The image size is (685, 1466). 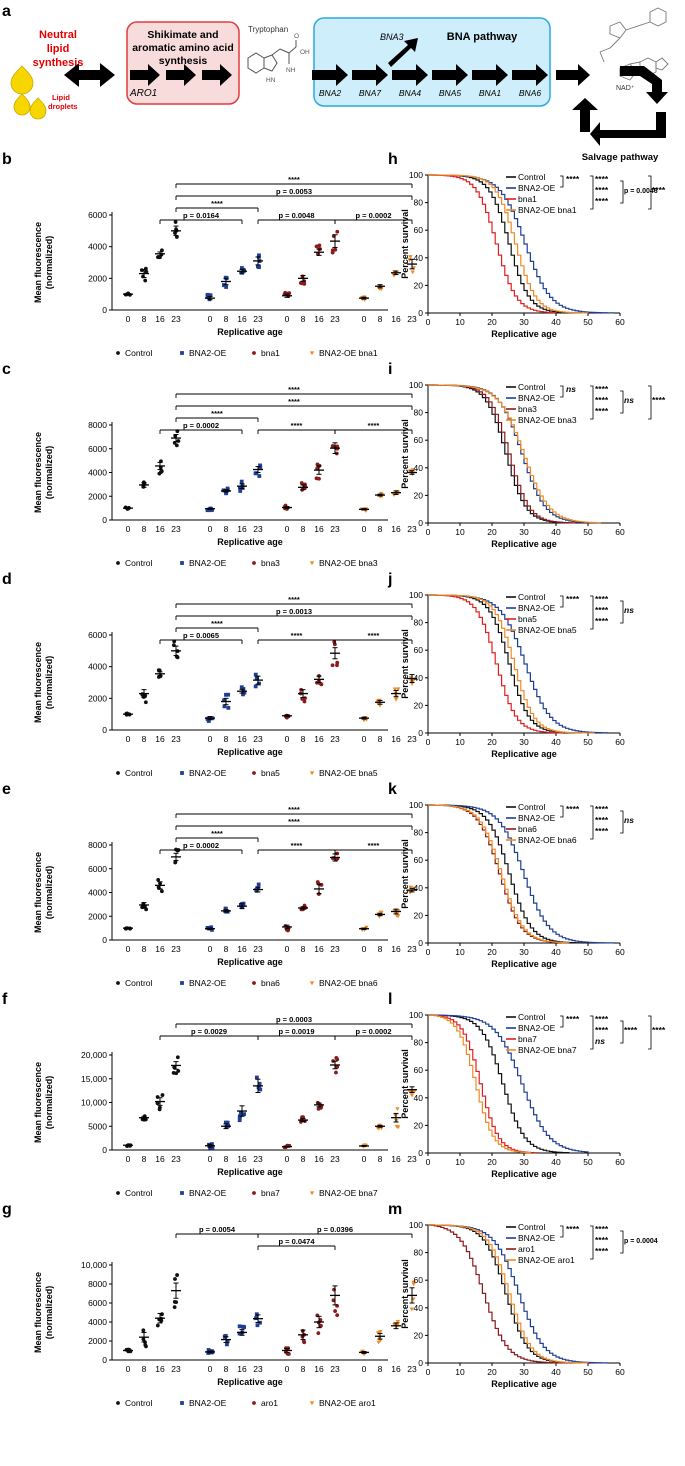 I want to click on arrow-bna2, so click(x=330, y=75).